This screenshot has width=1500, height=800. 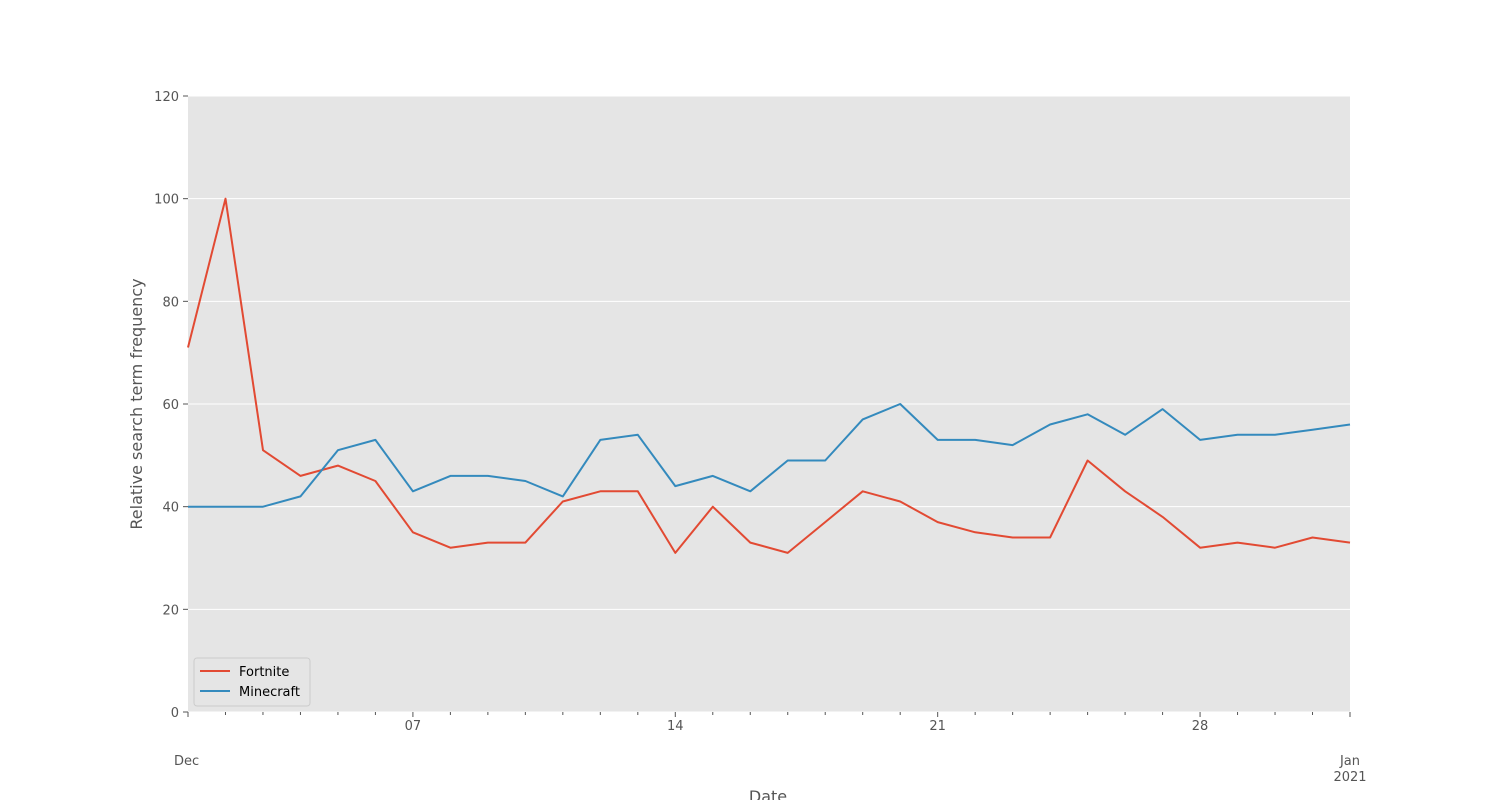 I want to click on y-axis-ticks: 0 20 40 60 80 100 120, so click(x=171, y=405).